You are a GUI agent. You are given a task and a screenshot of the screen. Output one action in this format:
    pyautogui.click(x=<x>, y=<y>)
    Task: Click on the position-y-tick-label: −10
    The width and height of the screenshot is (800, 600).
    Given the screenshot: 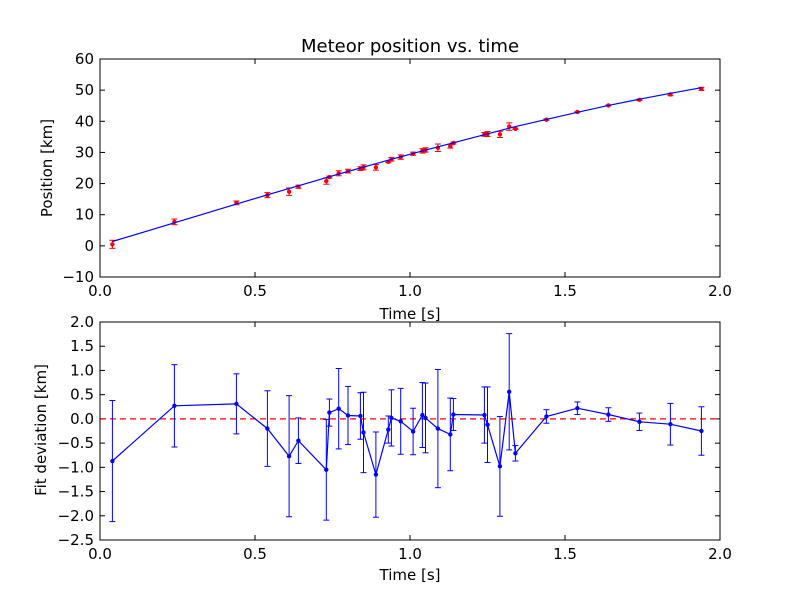 What is the action you would take?
    pyautogui.click(x=78, y=277)
    